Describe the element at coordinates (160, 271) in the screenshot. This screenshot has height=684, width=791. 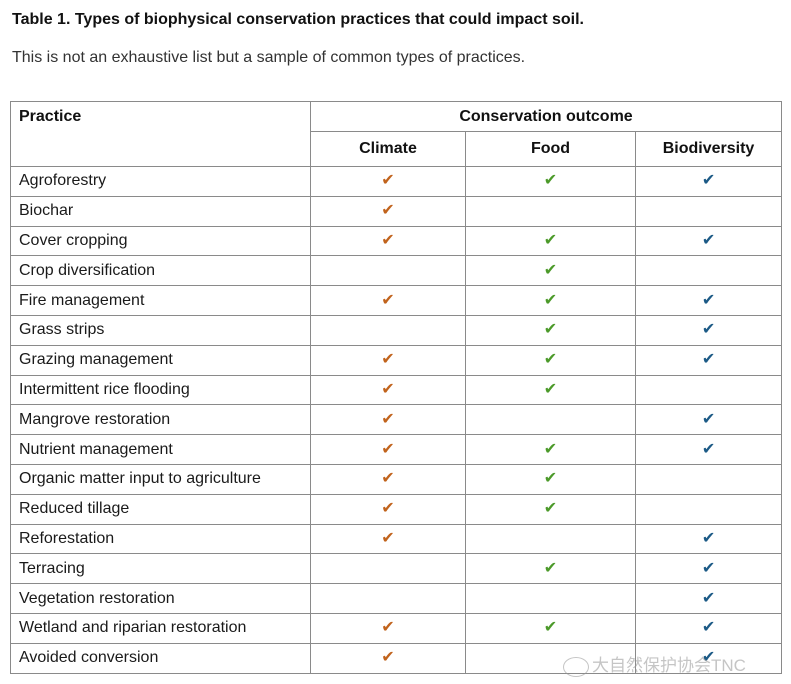
I see `practice-name: Crop diversification` at that location.